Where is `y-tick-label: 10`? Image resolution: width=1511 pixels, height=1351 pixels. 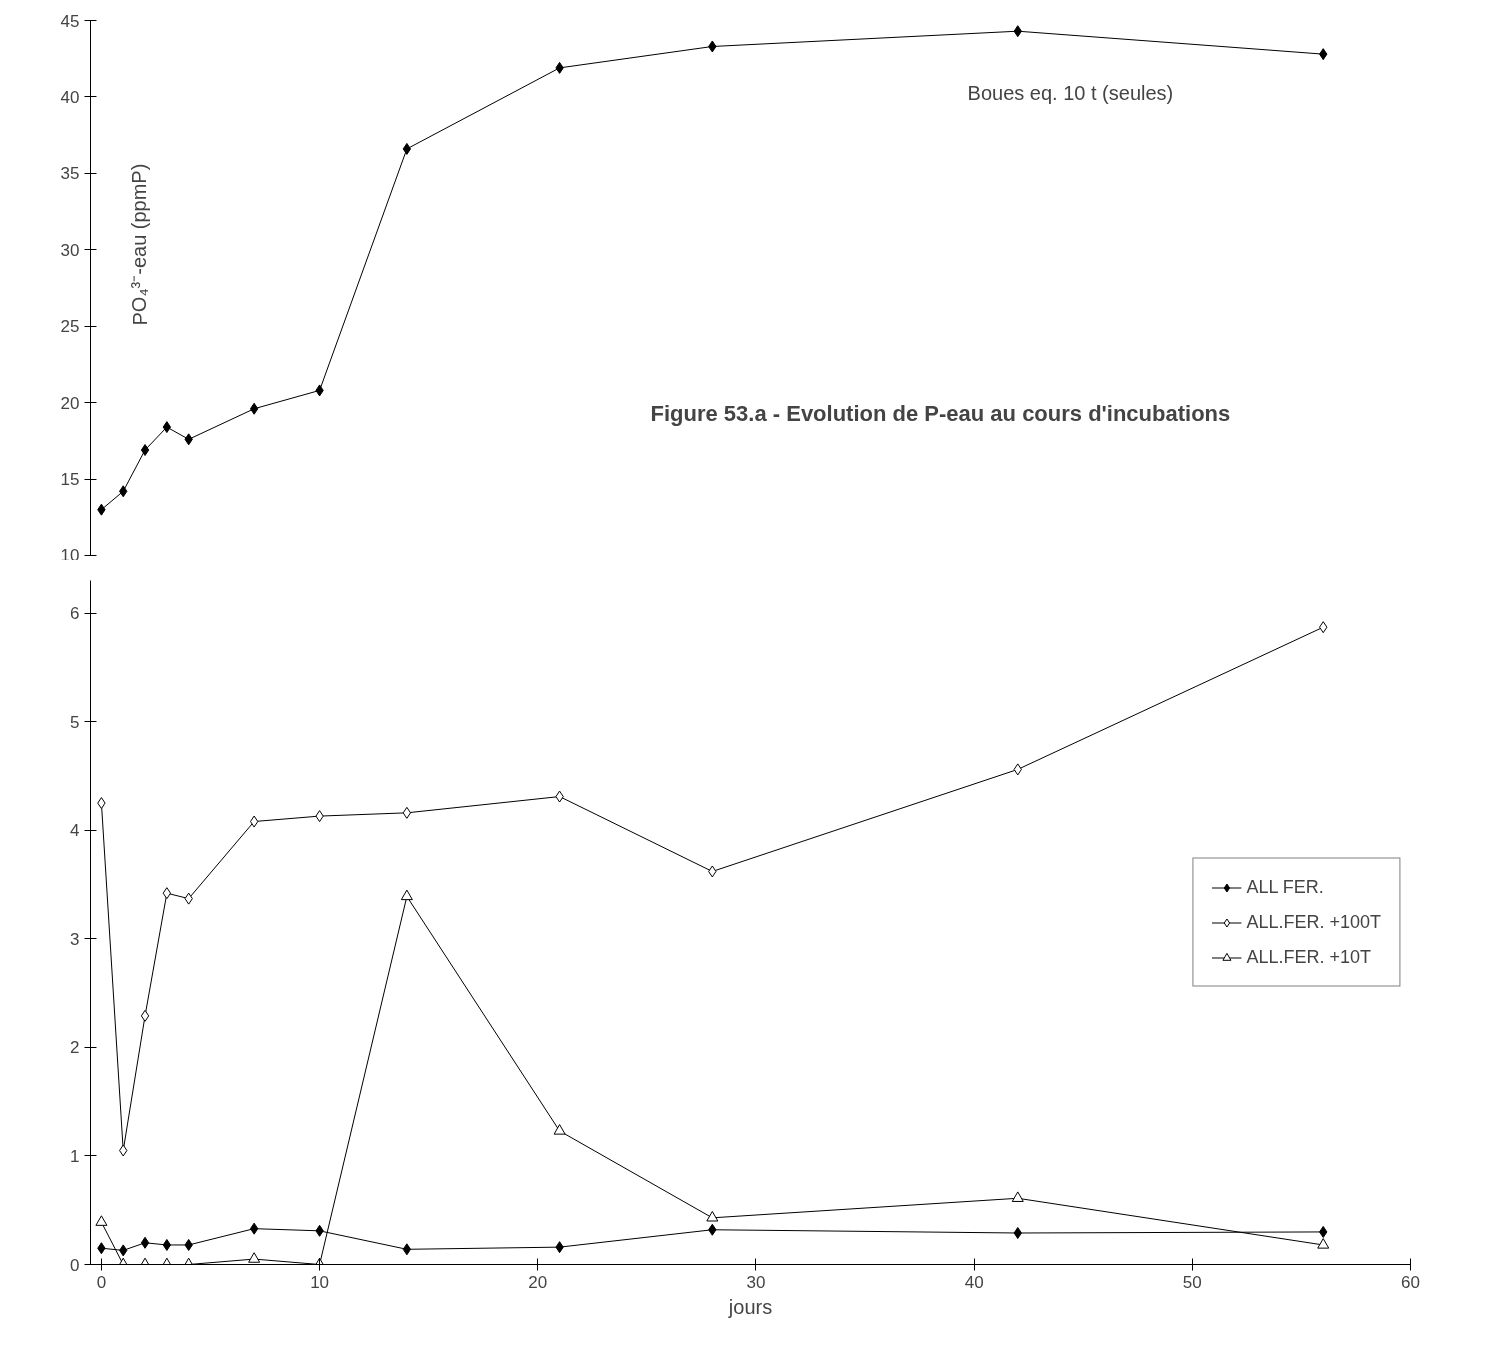 y-tick-label: 10 is located at coordinates (70, 555).